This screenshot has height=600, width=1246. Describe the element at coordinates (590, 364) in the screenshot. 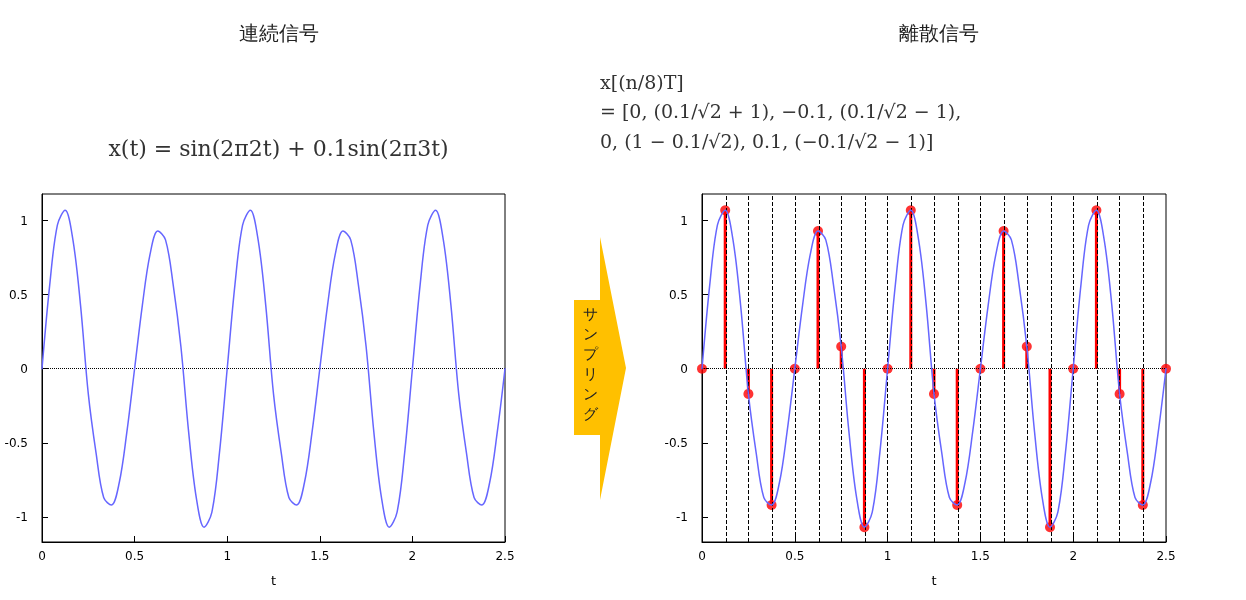

I see `text: サンプリング` at that location.